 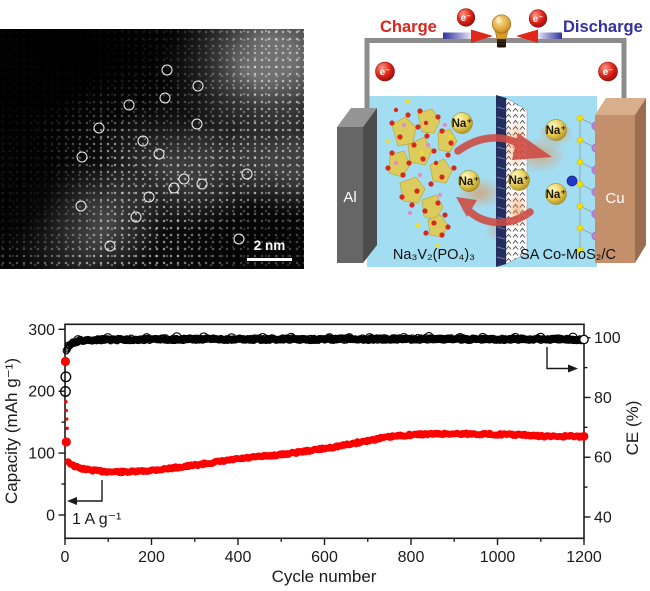 What do you see at coordinates (408, 27) in the screenshot?
I see `charge-label: Charge` at bounding box center [408, 27].